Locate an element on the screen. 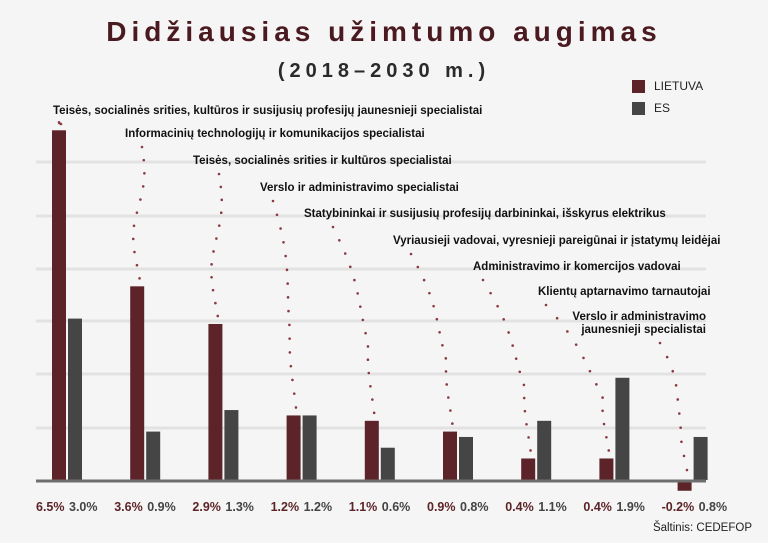 This screenshot has height=543, width=768. legend-item-es: ES is located at coordinates (651, 108).